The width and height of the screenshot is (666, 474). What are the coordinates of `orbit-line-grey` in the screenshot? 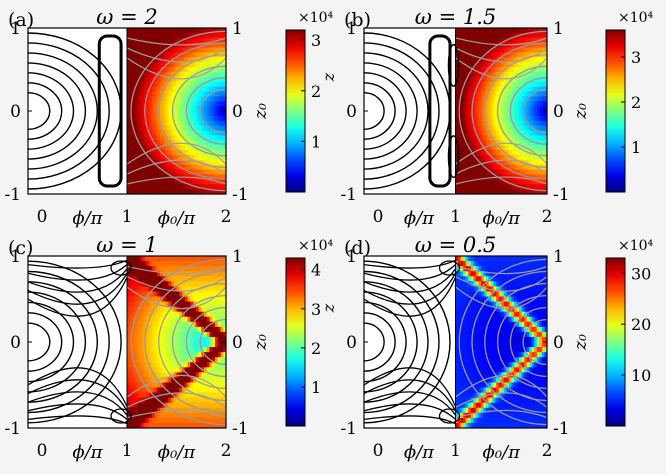 It's located at (521, 111).